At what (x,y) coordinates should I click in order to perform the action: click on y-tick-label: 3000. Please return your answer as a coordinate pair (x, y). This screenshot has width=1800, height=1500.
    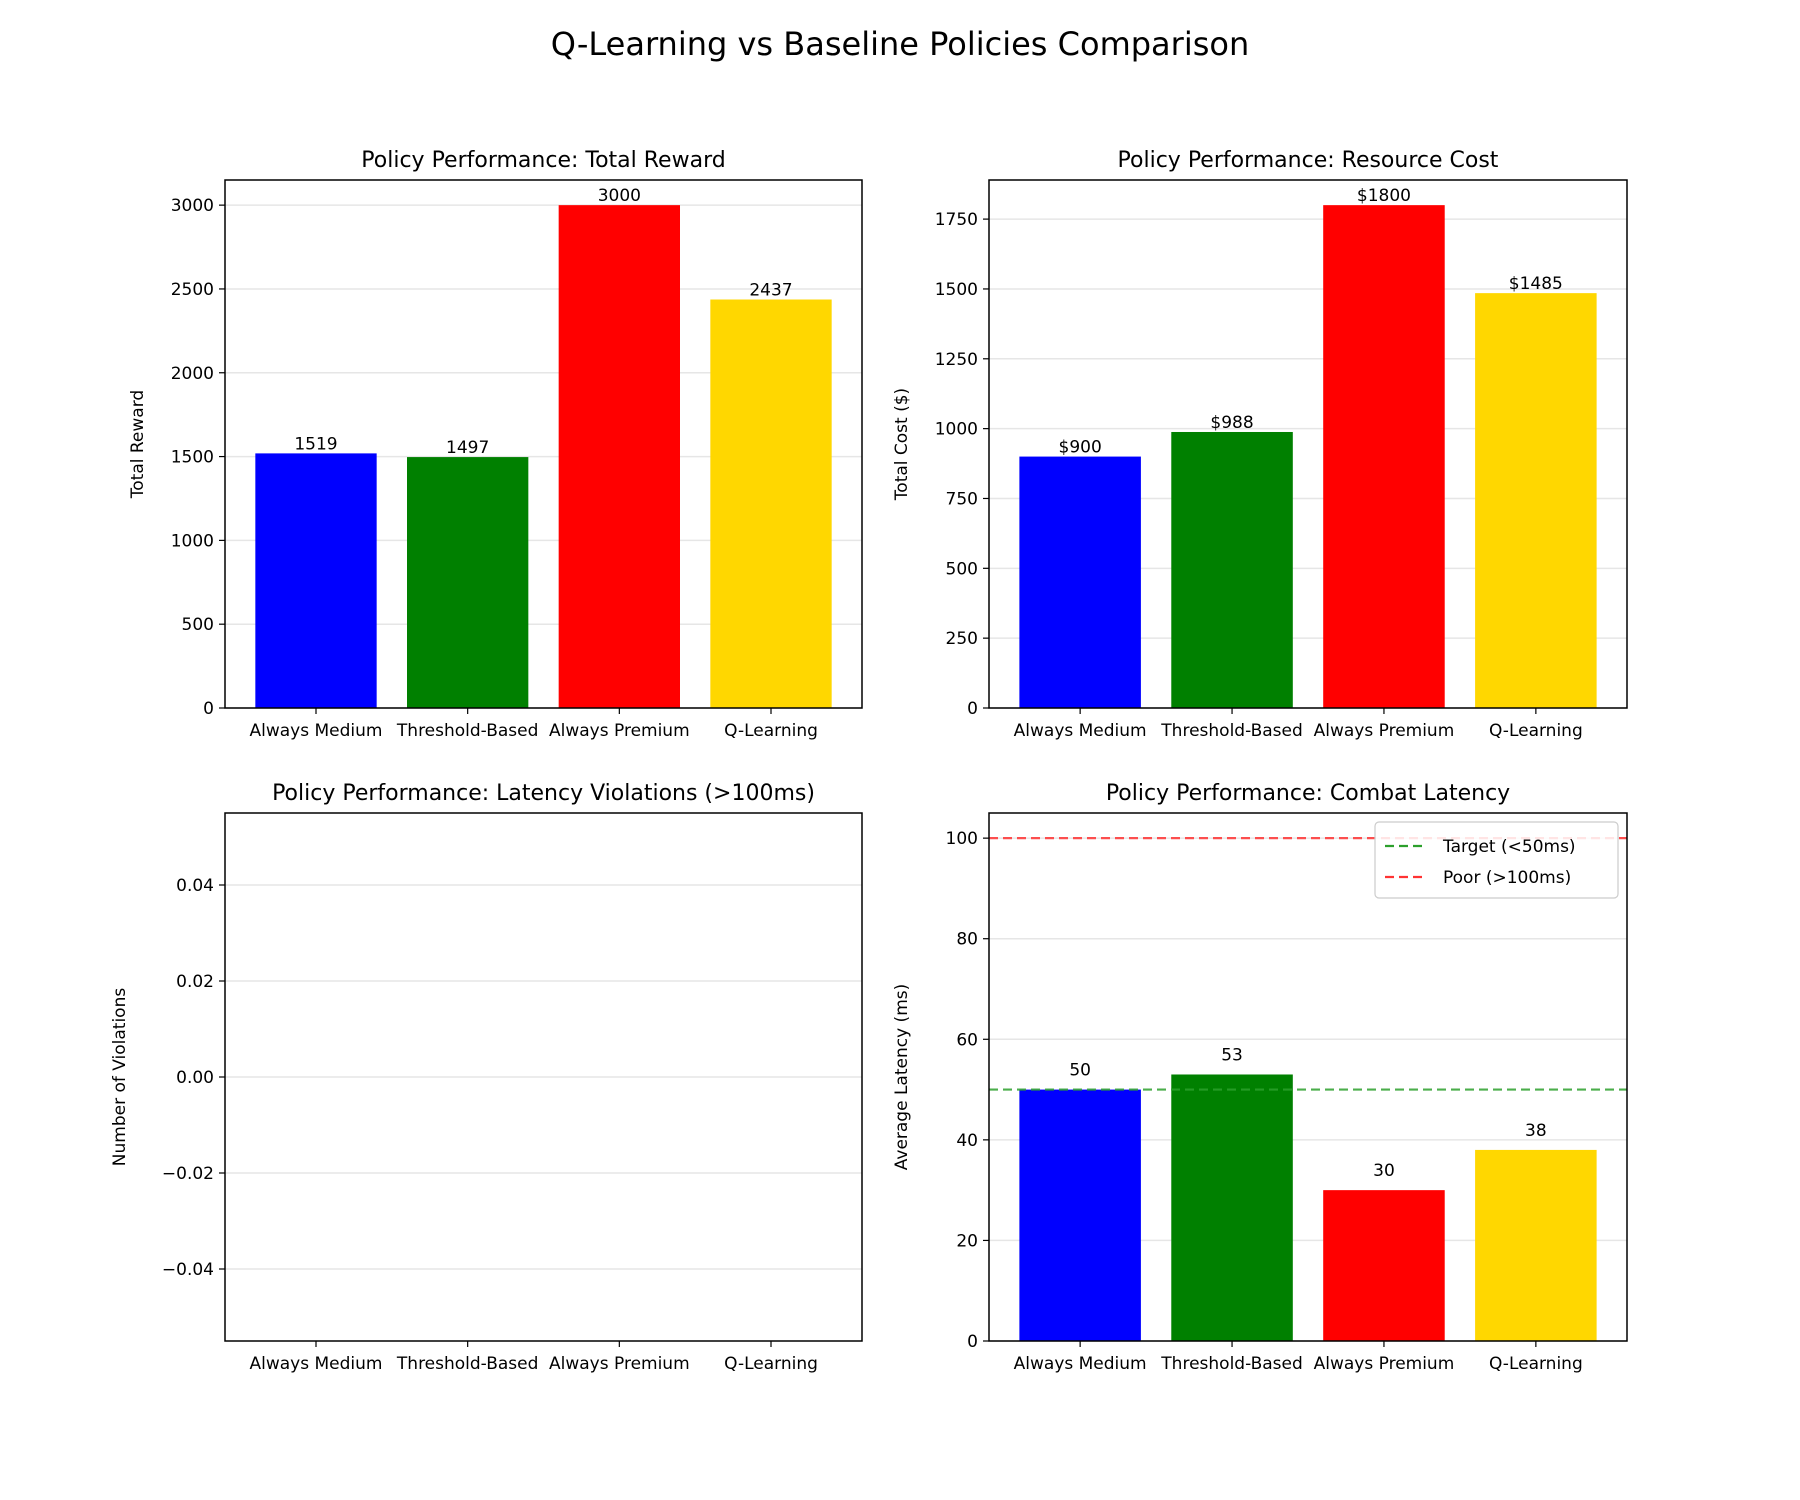
    Looking at the image, I should click on (192, 206).